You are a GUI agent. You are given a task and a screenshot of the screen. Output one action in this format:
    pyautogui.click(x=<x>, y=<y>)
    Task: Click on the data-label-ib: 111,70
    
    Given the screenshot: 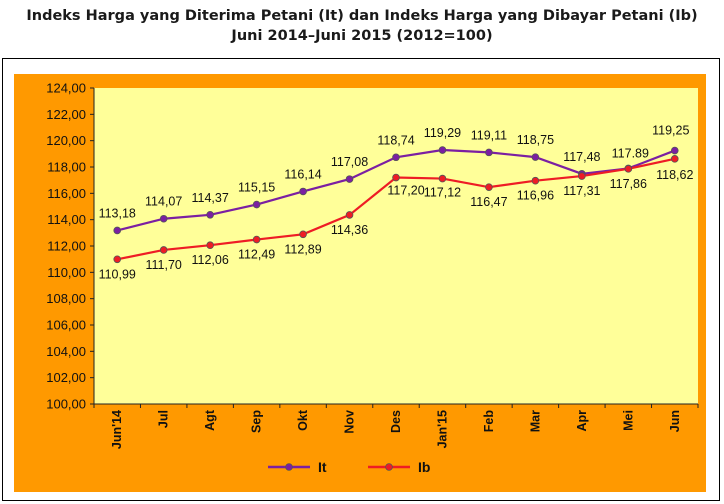 What is the action you would take?
    pyautogui.click(x=163, y=265)
    